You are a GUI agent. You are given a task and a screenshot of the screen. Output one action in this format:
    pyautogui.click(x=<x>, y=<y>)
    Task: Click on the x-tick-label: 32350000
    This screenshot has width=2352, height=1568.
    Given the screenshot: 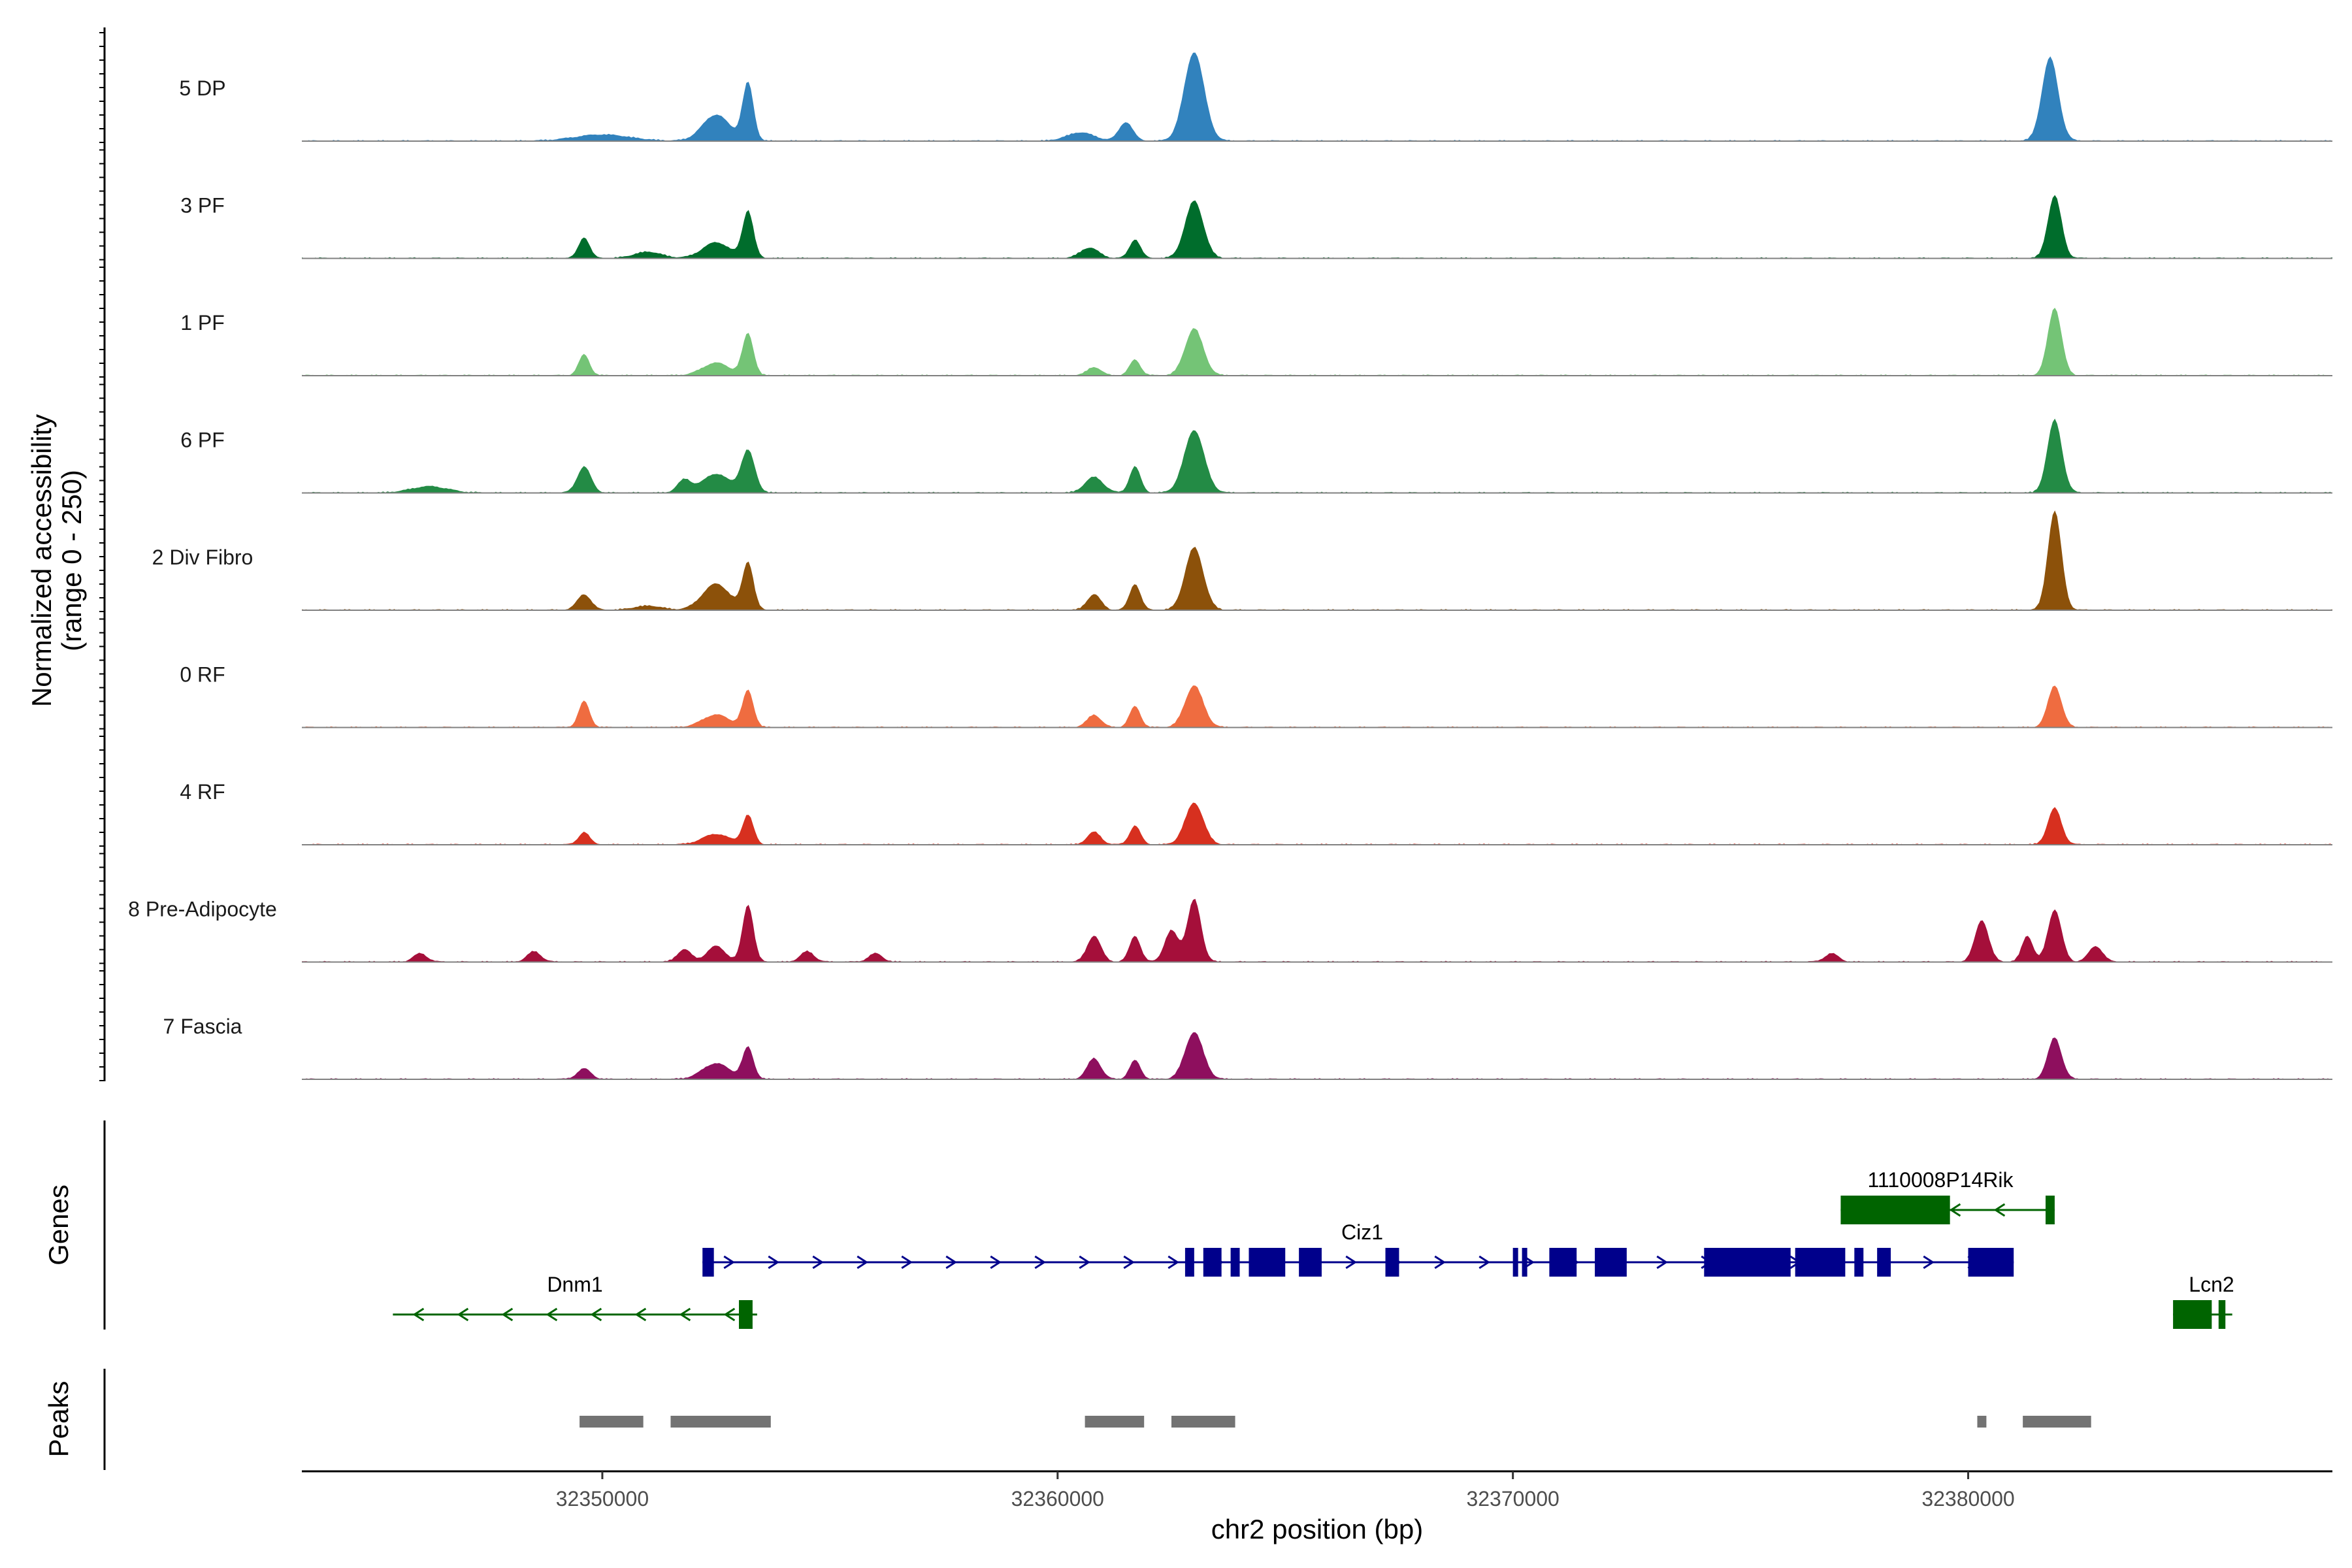 What is the action you would take?
    pyautogui.click(x=602, y=1499)
    